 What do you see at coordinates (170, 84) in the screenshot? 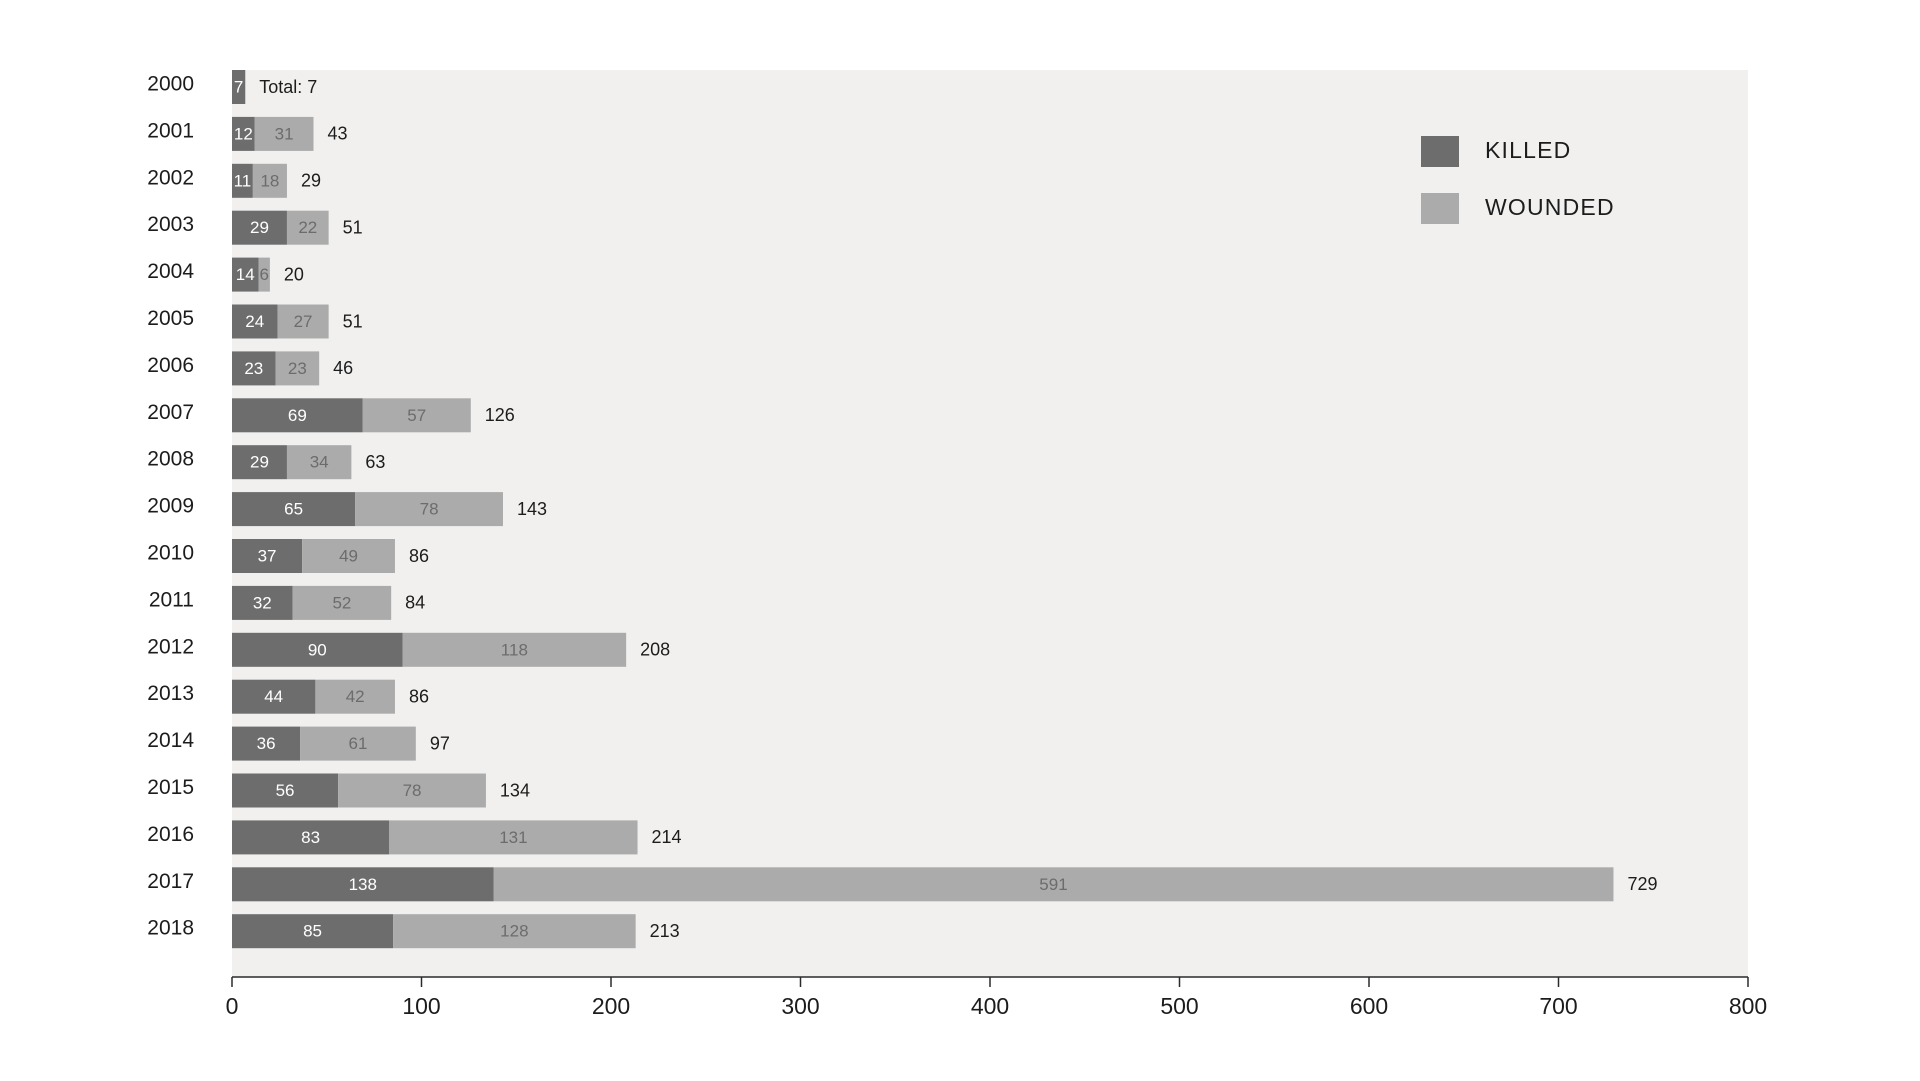
I see `year-label: 2000` at bounding box center [170, 84].